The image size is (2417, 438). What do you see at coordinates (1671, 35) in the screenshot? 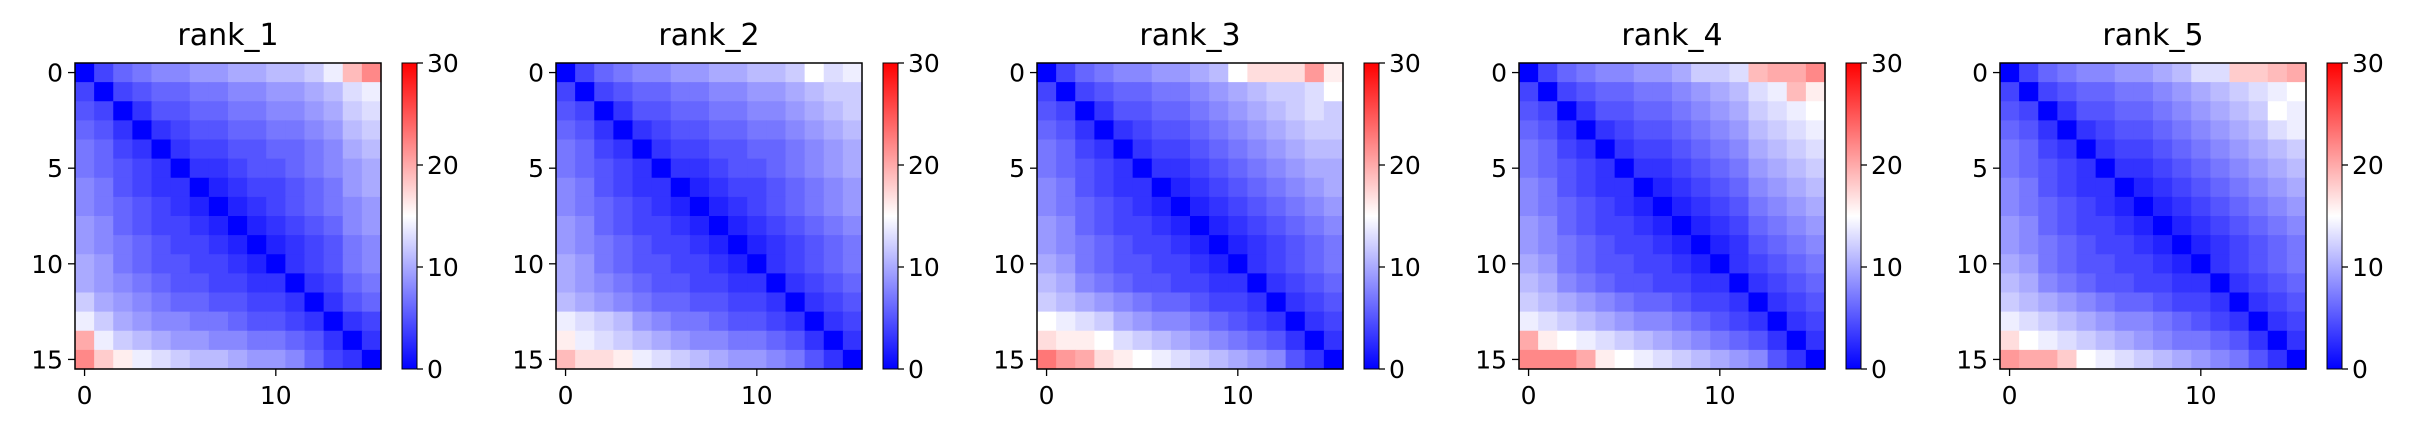
I see `panel-title: rank_4` at bounding box center [1671, 35].